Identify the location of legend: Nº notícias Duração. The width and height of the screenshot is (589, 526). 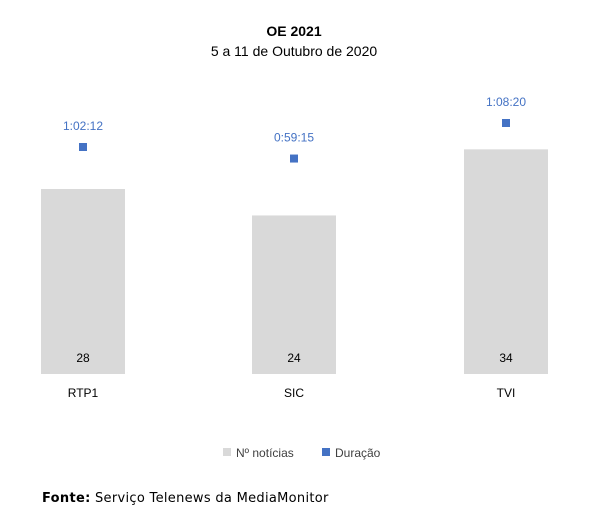
(302, 453).